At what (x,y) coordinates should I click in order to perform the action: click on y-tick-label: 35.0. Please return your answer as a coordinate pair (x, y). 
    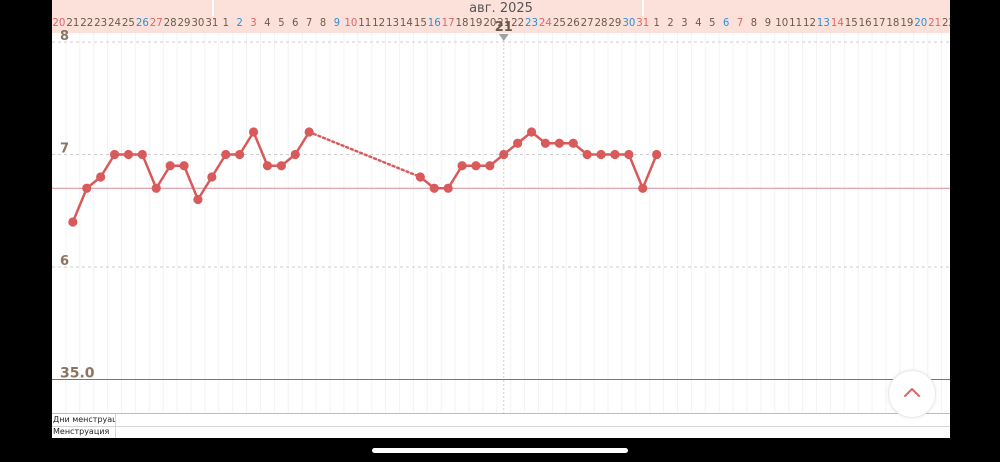
    Looking at the image, I should click on (77, 374).